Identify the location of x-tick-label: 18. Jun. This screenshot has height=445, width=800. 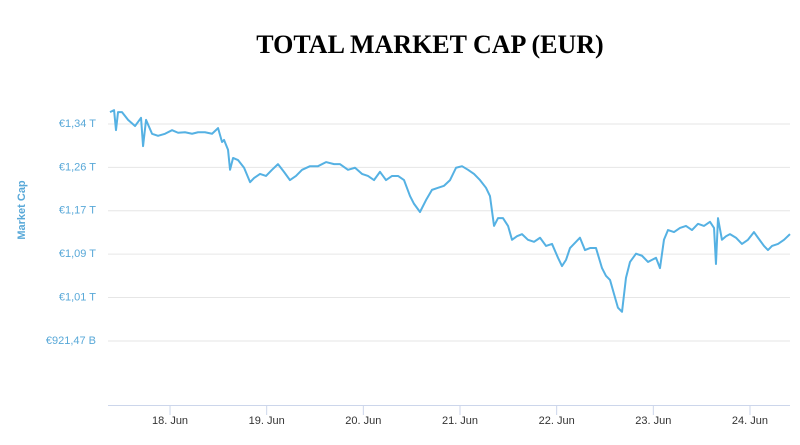
(170, 421).